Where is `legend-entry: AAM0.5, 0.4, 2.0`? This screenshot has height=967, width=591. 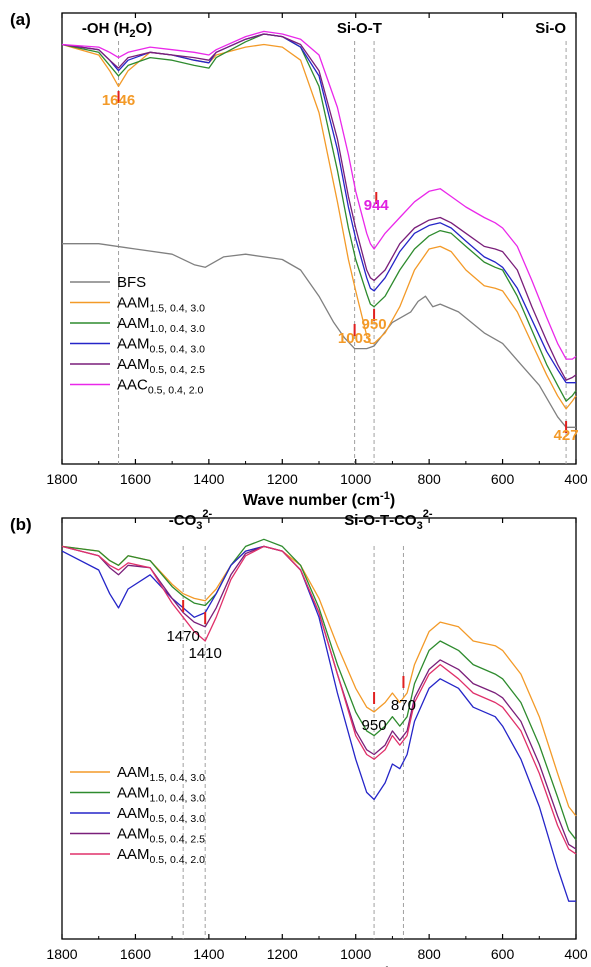 legend-entry: AAM0.5, 0.4, 2.0 is located at coordinates (161, 856).